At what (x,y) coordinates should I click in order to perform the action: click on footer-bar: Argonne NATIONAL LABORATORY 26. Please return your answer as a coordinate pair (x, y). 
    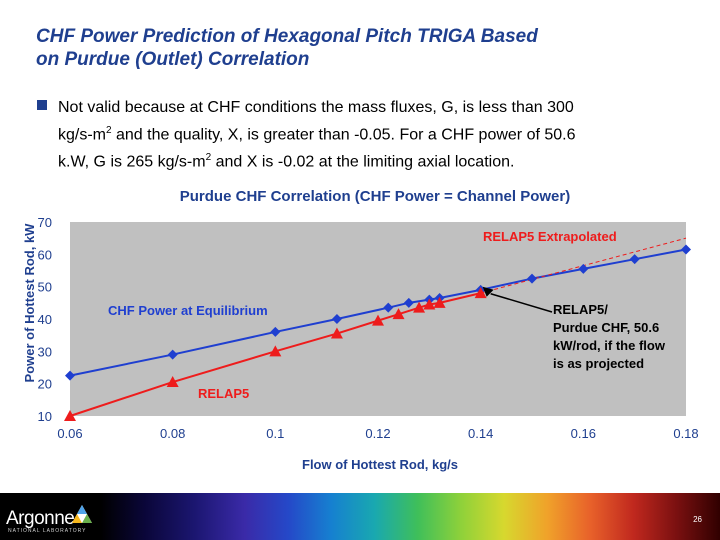
    Looking at the image, I should click on (360, 516).